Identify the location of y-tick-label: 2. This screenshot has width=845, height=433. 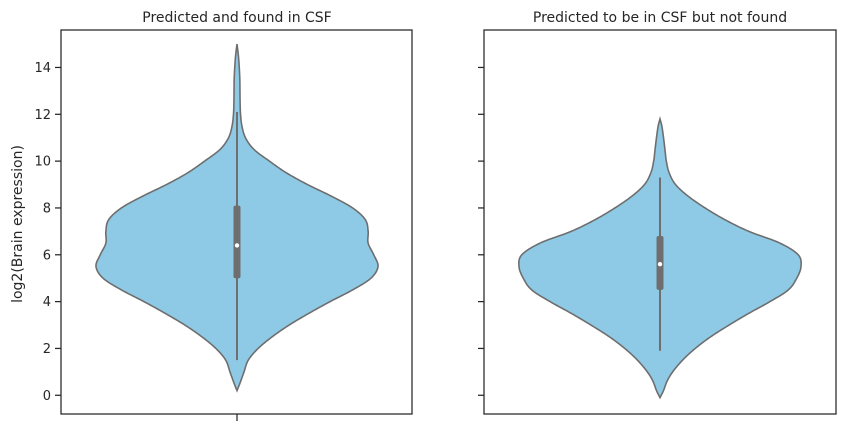
(47, 349).